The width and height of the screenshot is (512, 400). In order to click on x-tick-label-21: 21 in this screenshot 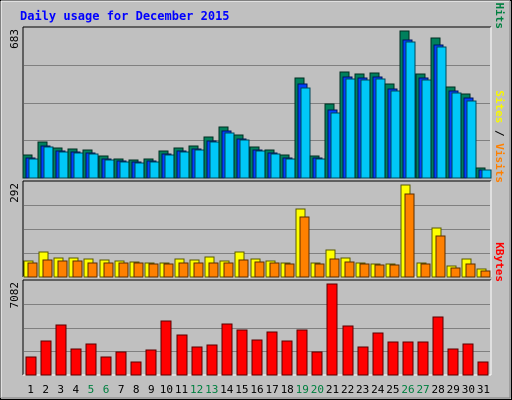, I will do `click(332, 389)`.